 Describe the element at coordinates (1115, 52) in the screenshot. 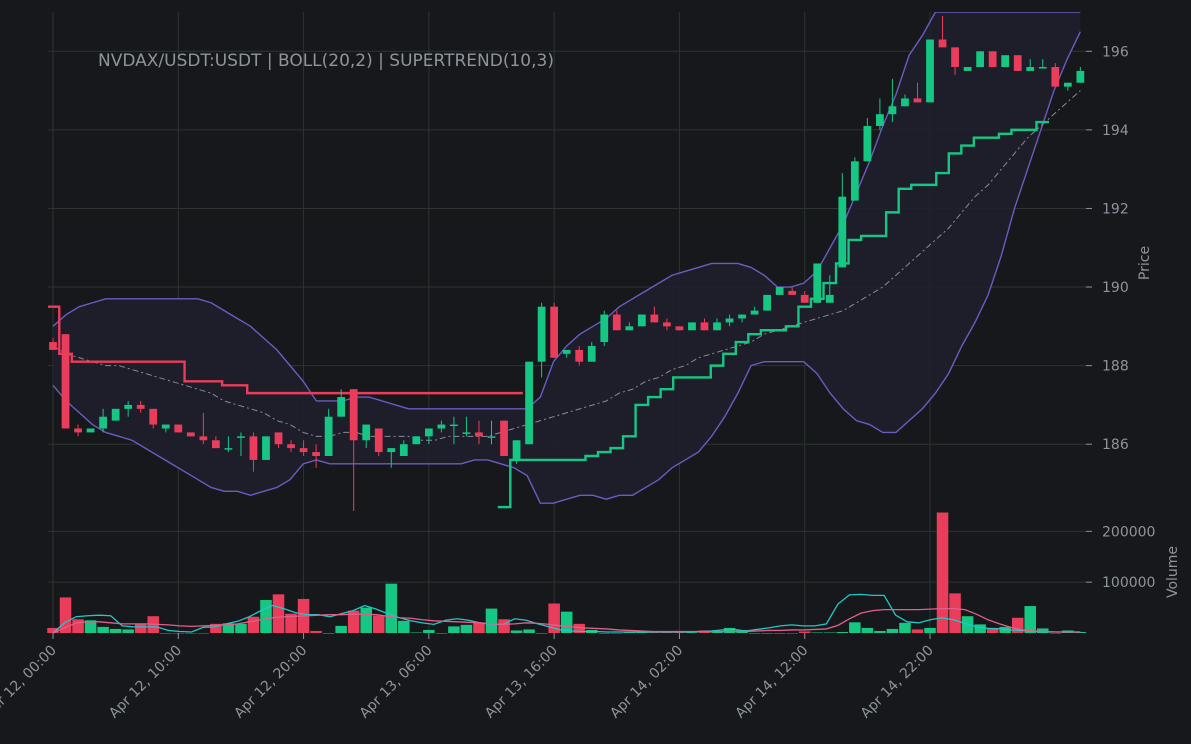

I see `price-tick-label: 196` at that location.